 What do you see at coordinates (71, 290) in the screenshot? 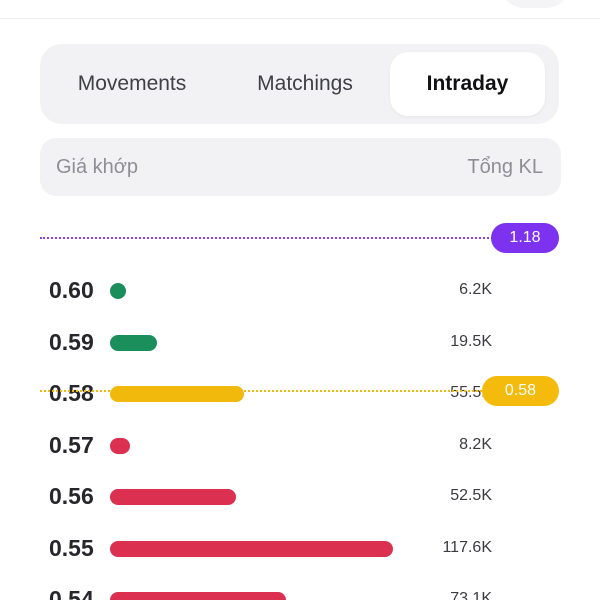
I see `price-value: 0.60` at bounding box center [71, 290].